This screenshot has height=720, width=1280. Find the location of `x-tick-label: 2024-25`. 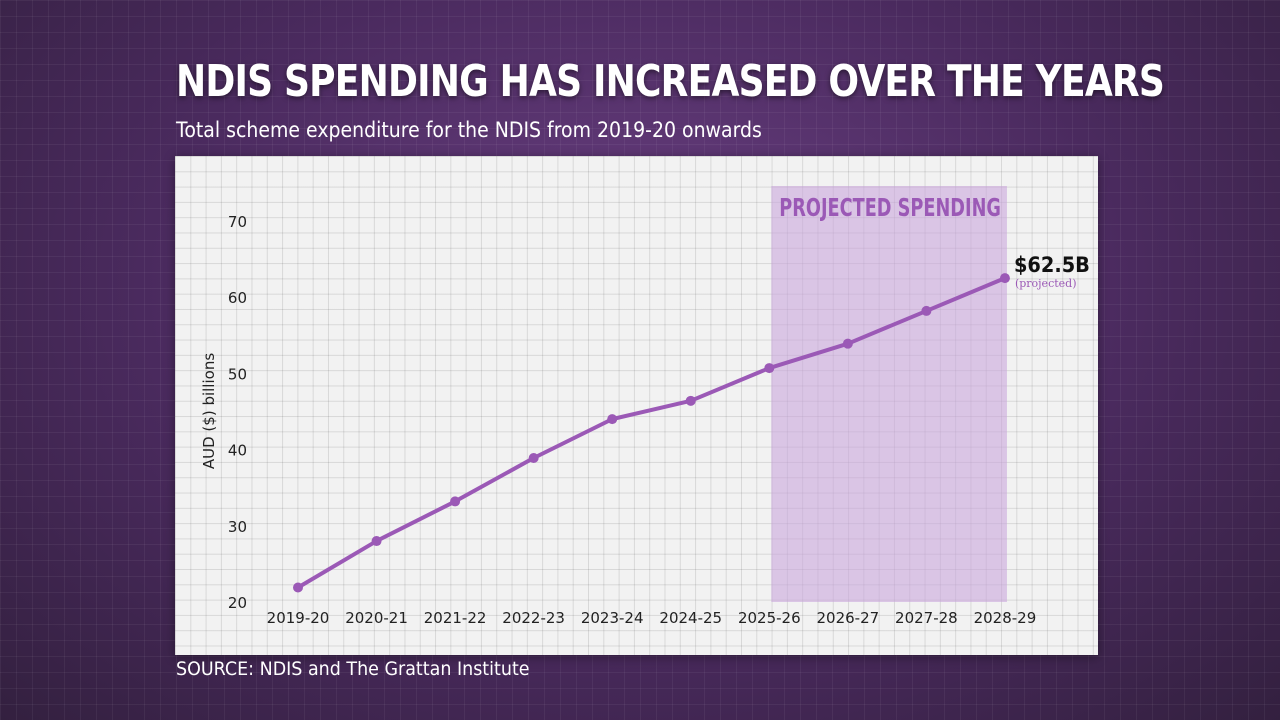

x-tick-label: 2024-25 is located at coordinates (690, 618).